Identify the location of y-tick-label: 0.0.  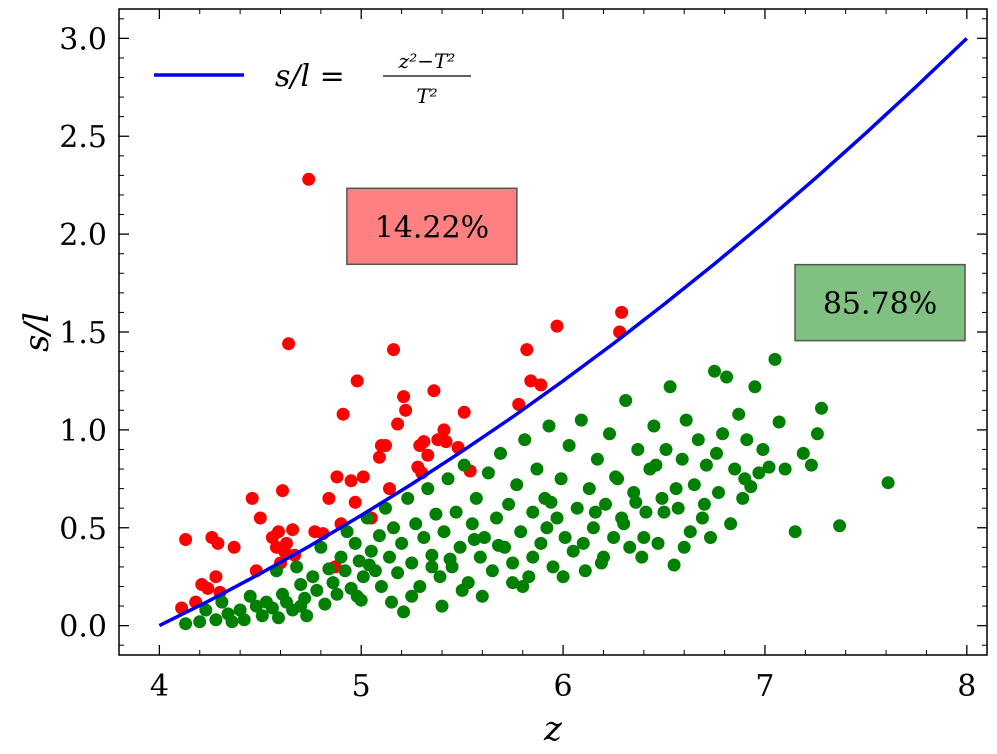
(83, 627).